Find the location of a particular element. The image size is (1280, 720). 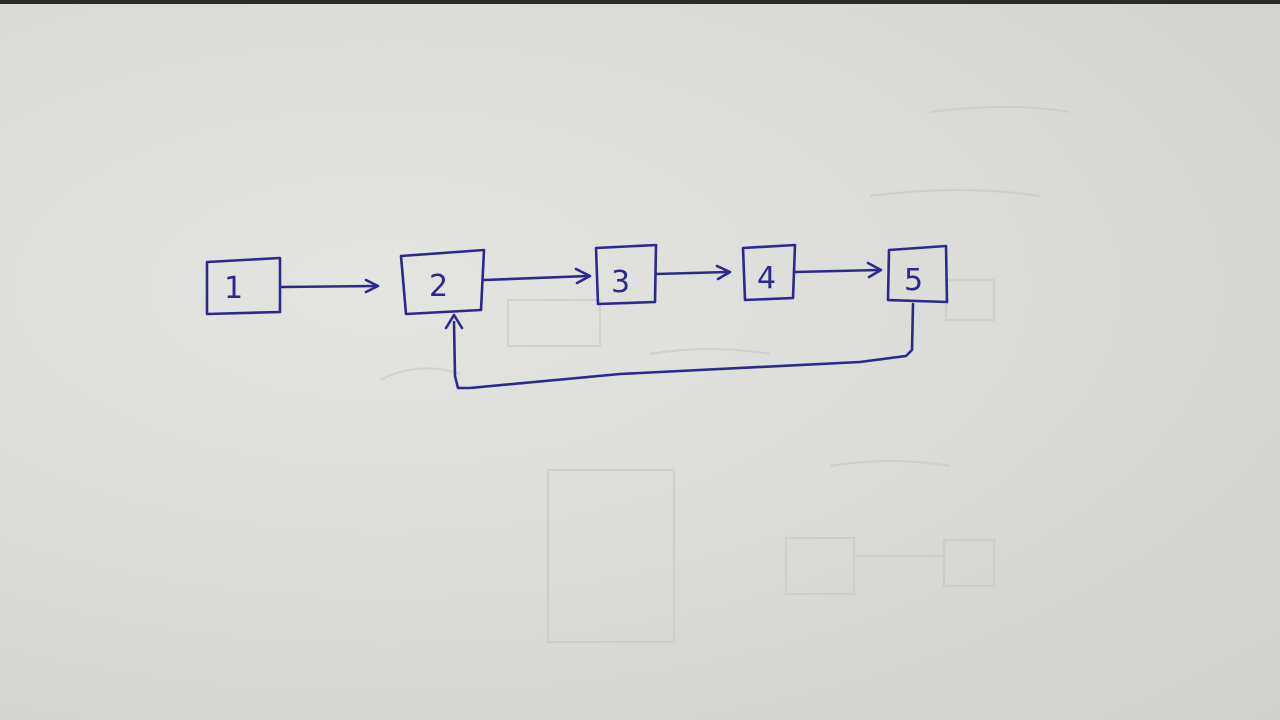

top-edge is located at coordinates (640, 2).